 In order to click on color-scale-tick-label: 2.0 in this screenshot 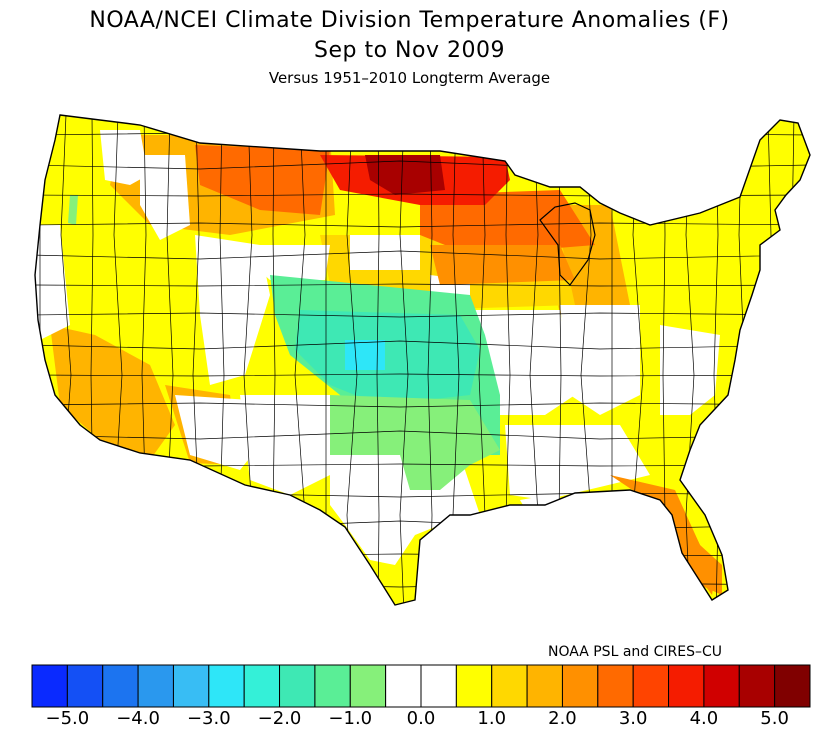, I will do `click(562, 718)`.